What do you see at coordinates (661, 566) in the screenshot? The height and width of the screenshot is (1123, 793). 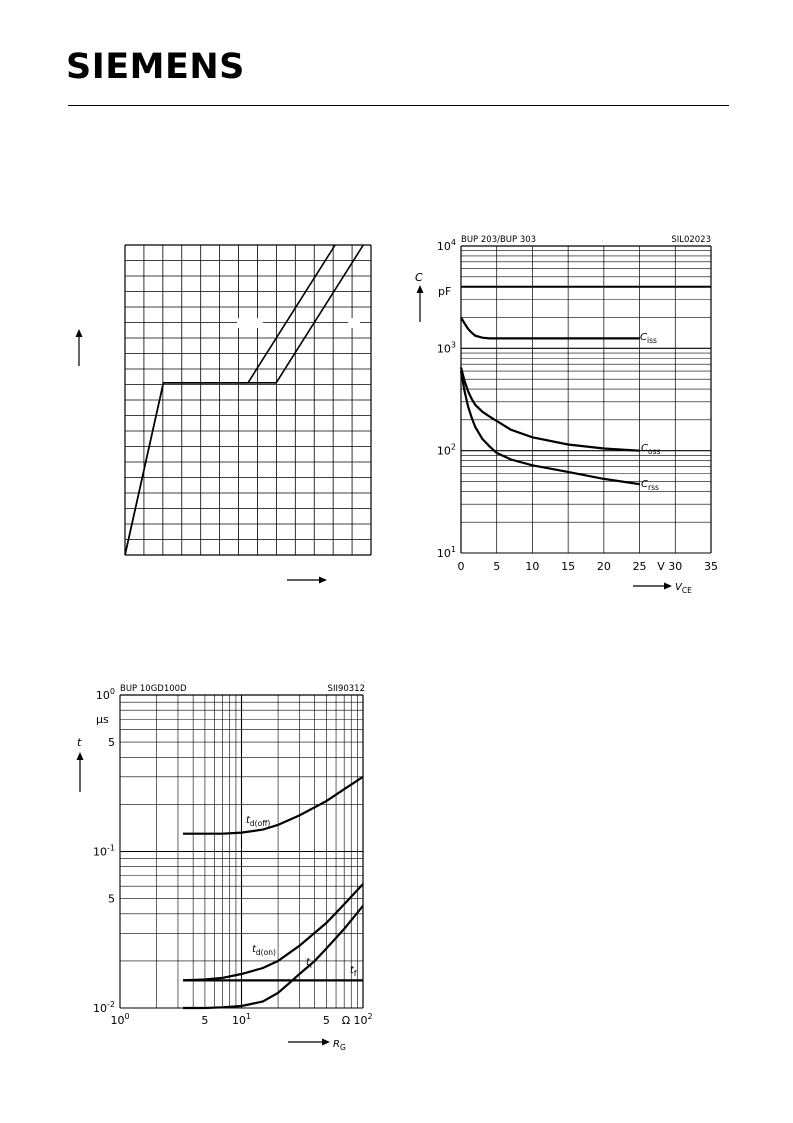 I see `x-unit: V` at bounding box center [661, 566].